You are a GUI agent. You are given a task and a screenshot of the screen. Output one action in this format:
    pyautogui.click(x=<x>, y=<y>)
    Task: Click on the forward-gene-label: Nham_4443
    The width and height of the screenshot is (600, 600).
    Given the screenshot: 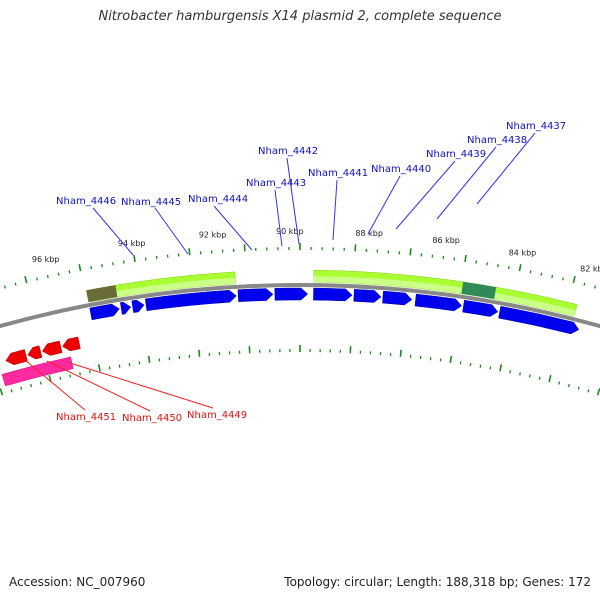 What is the action you would take?
    pyautogui.click(x=276, y=183)
    